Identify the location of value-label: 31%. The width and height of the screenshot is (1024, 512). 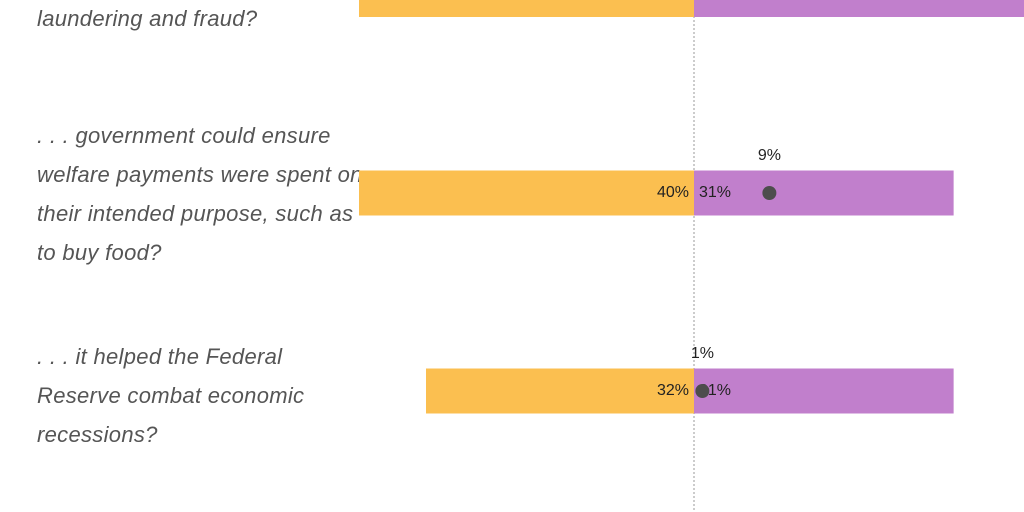
(715, 192).